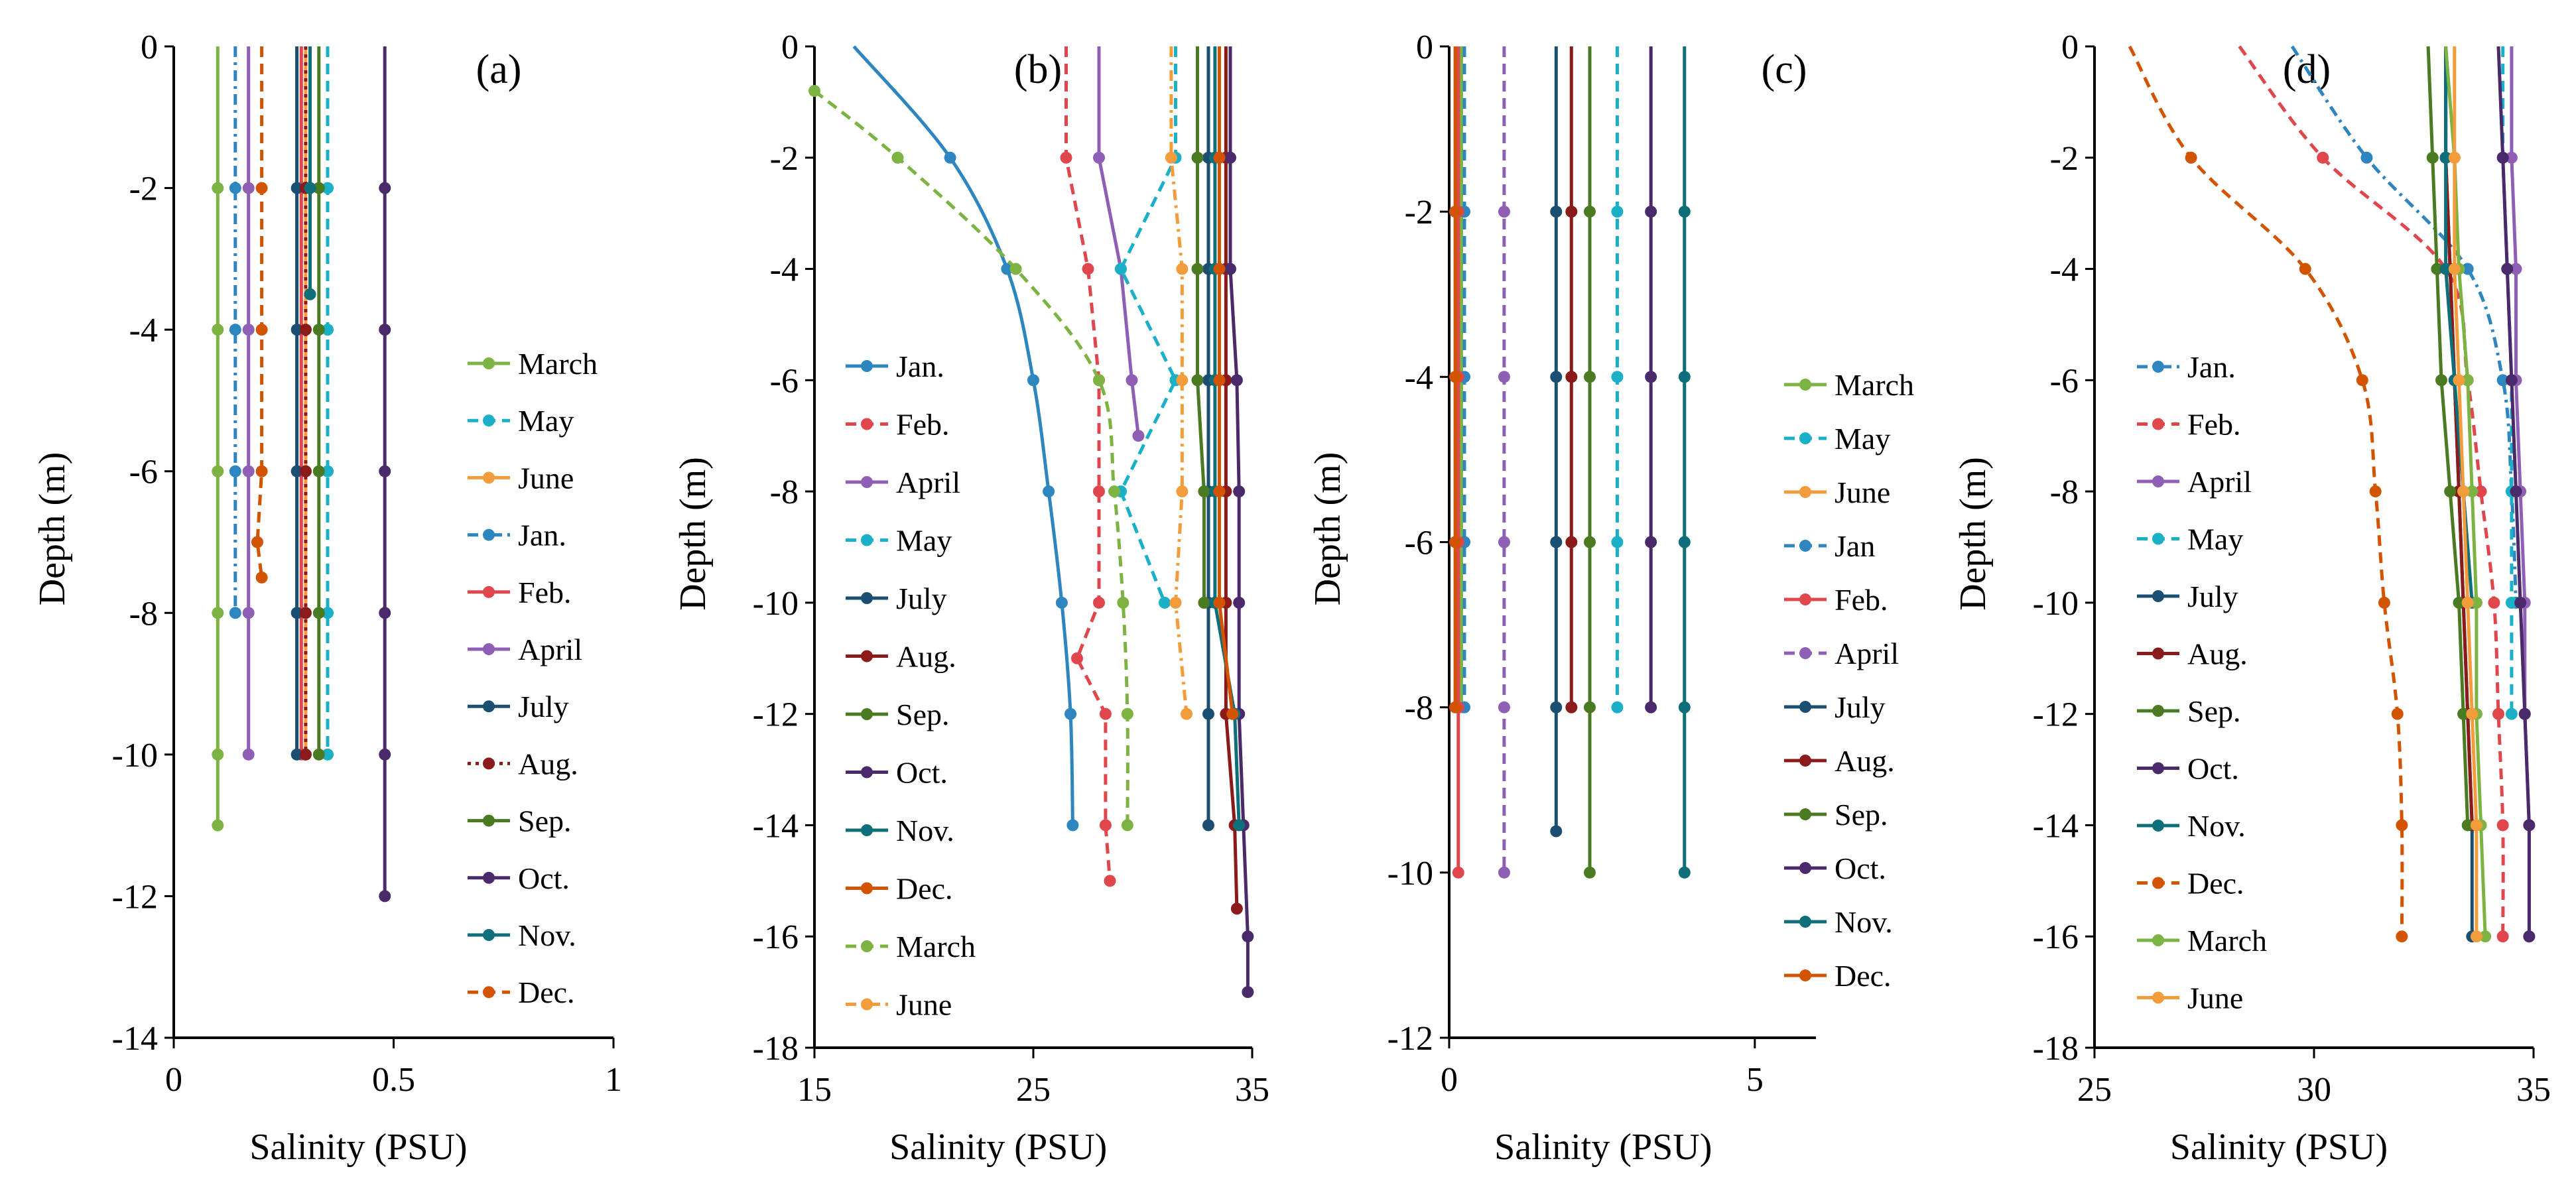  What do you see at coordinates (545, 821) in the screenshot?
I see `legend-label: Sep.` at bounding box center [545, 821].